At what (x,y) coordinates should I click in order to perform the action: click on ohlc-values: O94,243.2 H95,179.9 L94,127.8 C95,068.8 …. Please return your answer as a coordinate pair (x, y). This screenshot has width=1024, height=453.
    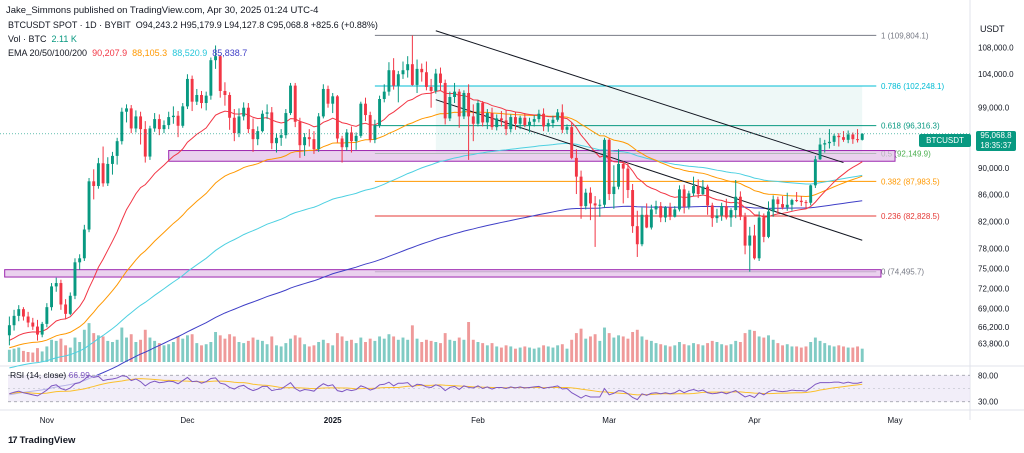
    Looking at the image, I should click on (256, 25).